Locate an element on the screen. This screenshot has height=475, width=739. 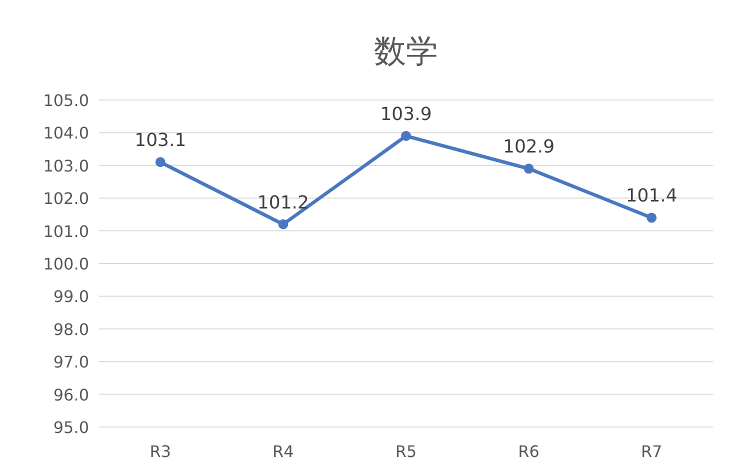
x-tick-label: R6 is located at coordinates (529, 451).